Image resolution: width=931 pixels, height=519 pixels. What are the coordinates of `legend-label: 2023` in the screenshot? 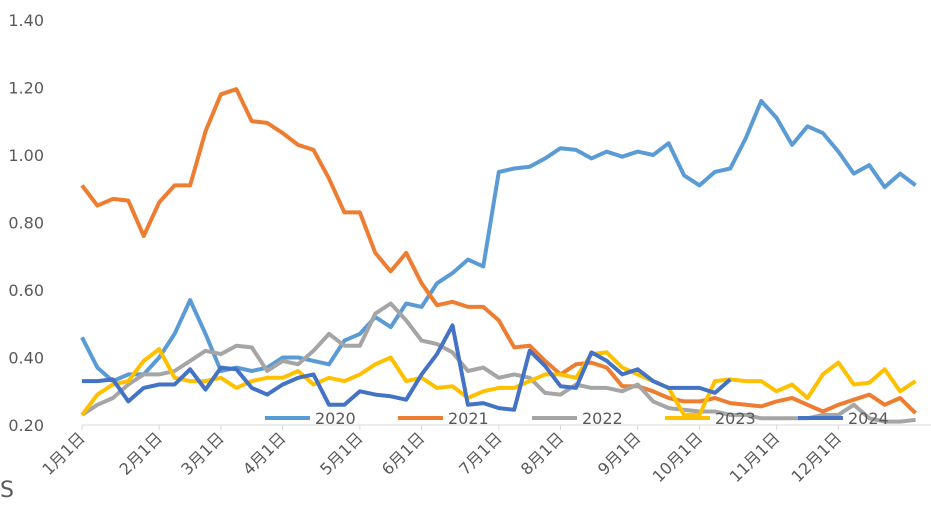 It's located at (735, 418).